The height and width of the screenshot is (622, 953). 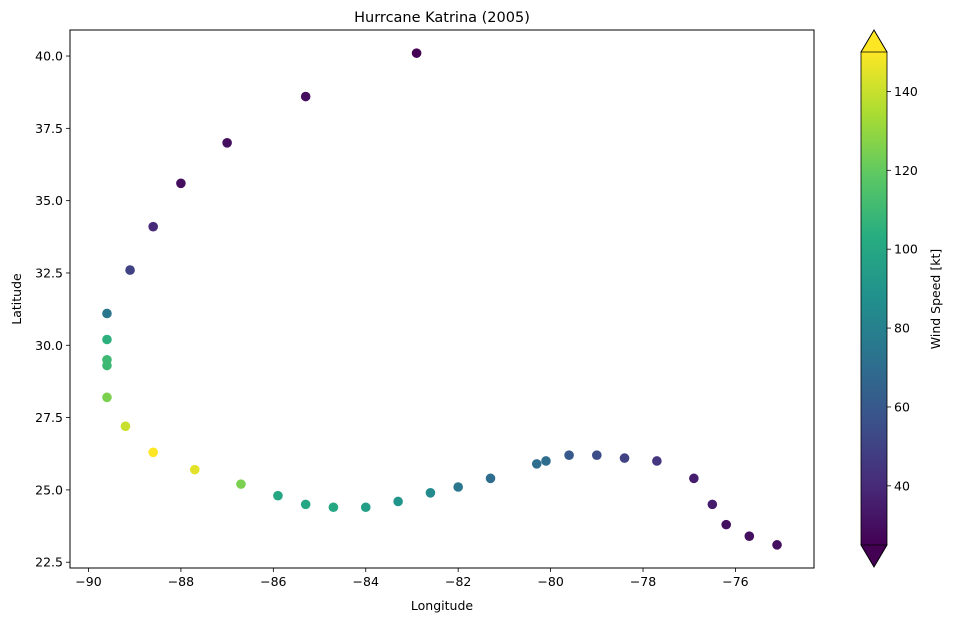 What do you see at coordinates (49, 417) in the screenshot?
I see `y-tick-label: 27.5` at bounding box center [49, 417].